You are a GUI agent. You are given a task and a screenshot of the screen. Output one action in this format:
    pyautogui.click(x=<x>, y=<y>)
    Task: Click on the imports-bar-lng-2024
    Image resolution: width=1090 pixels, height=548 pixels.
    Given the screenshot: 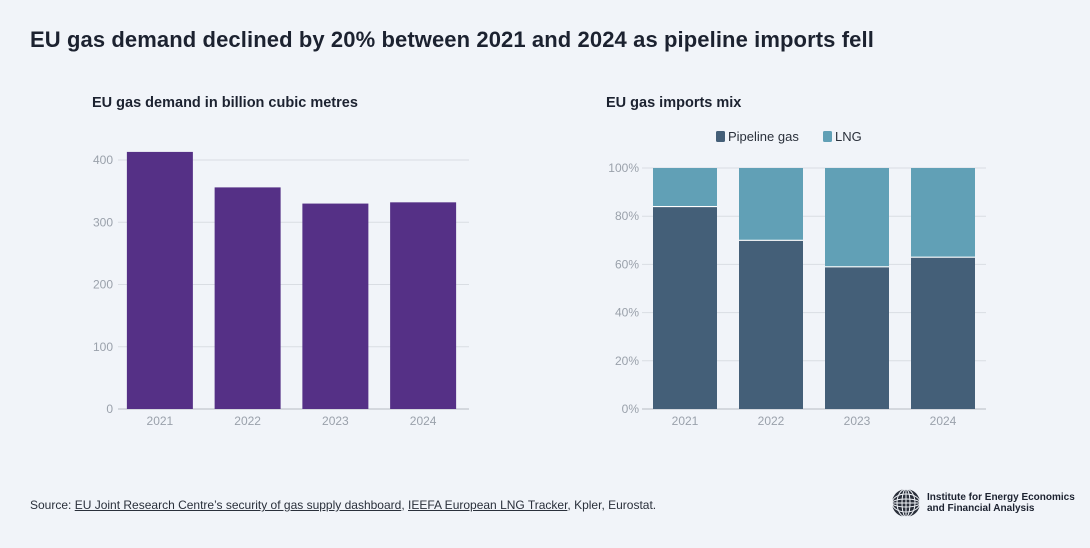 What is the action you would take?
    pyautogui.click(x=943, y=213)
    